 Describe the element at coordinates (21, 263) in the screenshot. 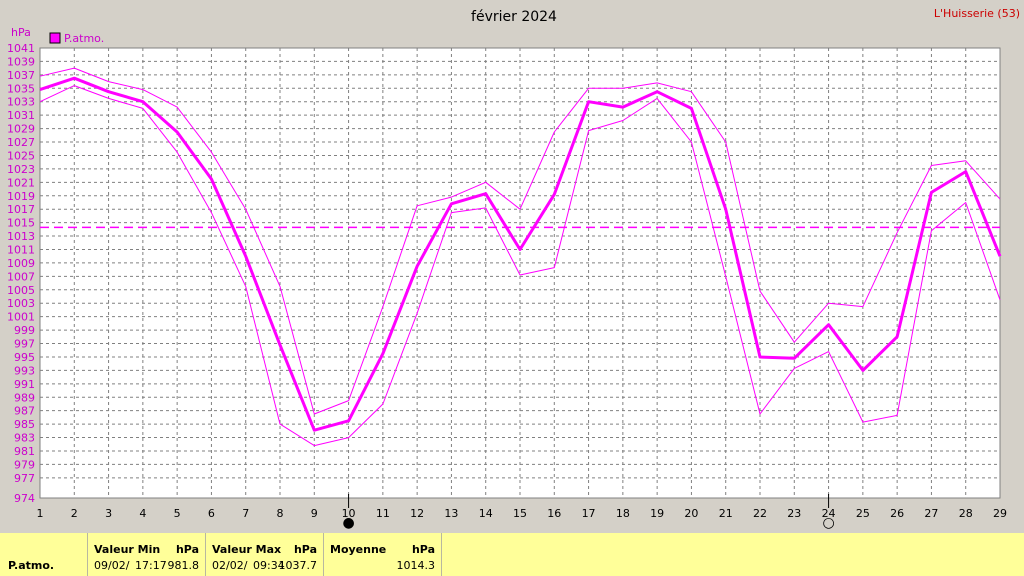

I see `y-tick-label: 1009` at that location.